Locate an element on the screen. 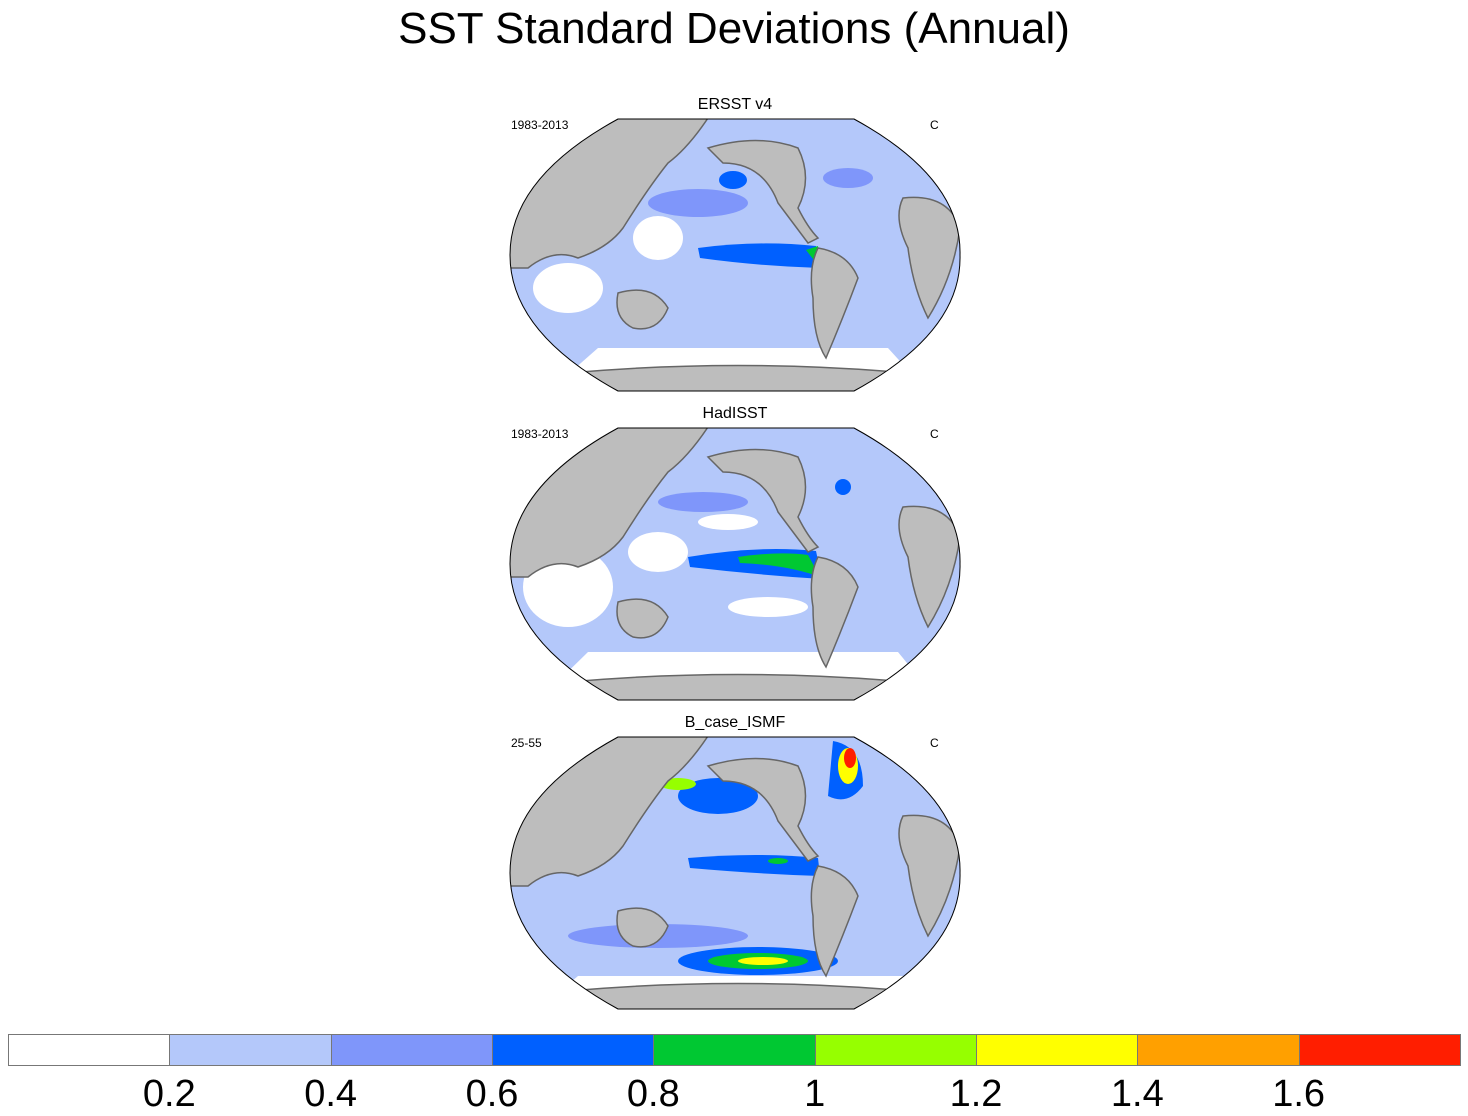 The height and width of the screenshot is (1116, 1468). gulf-stream-high is located at coordinates (843, 487).